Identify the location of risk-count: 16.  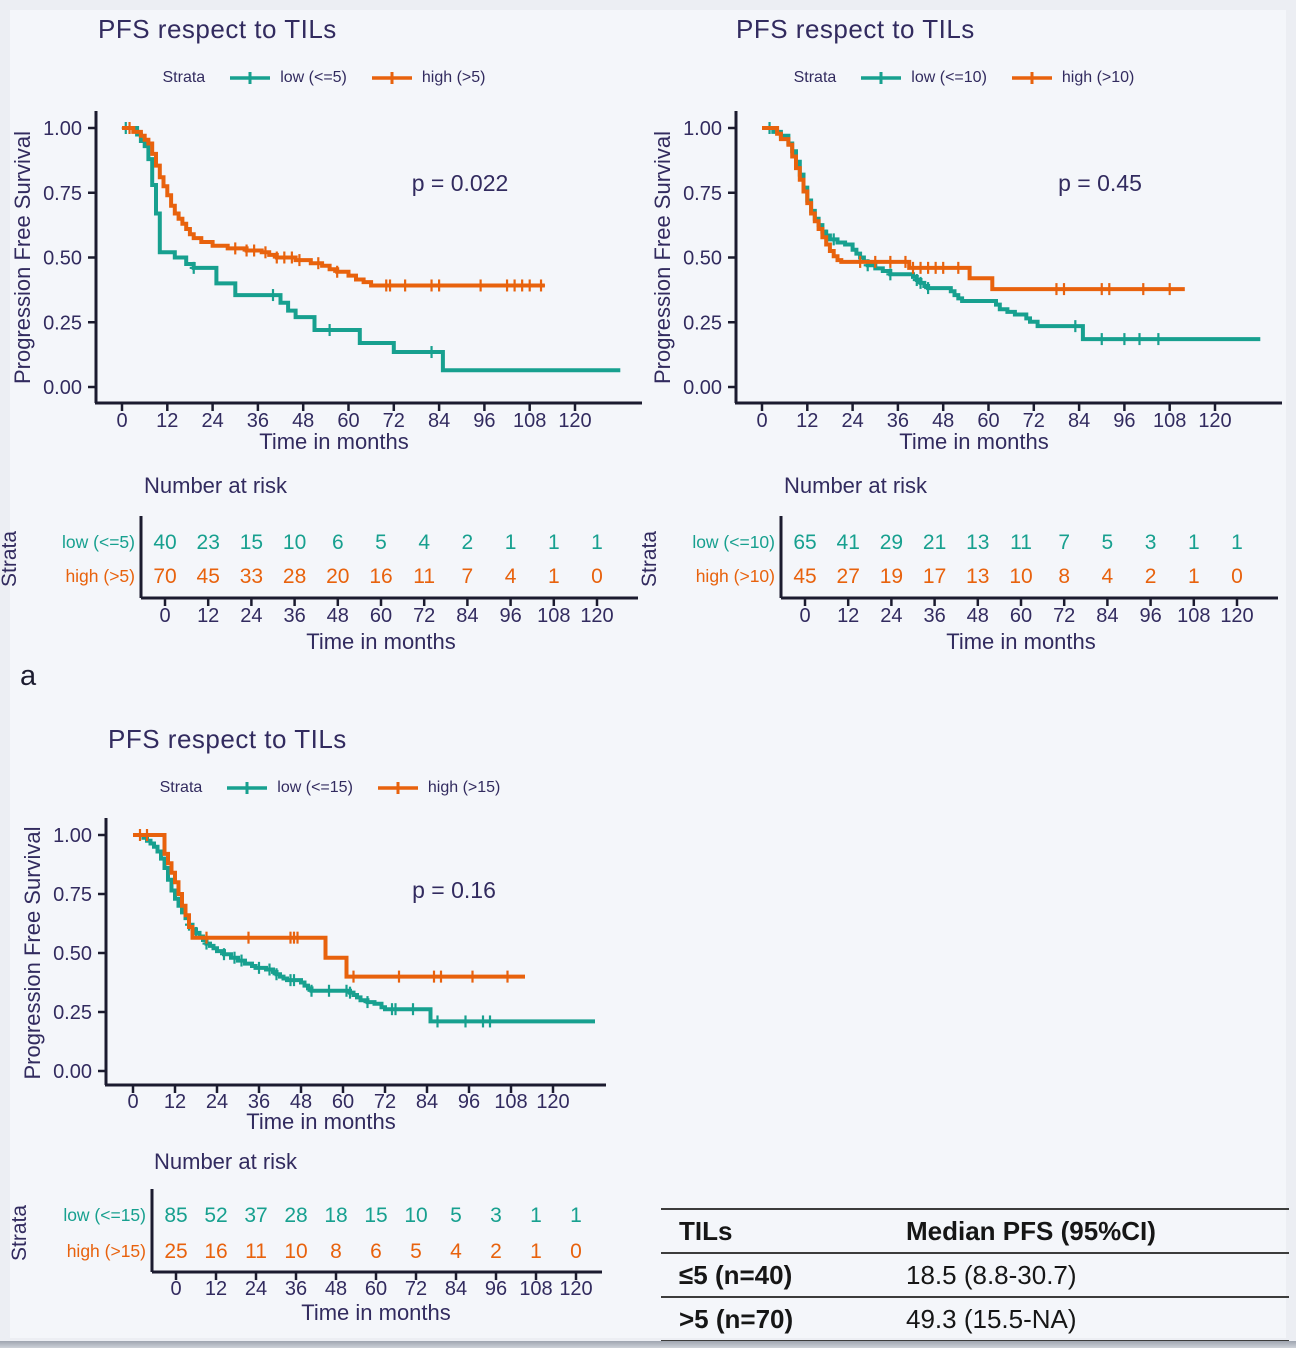
(380, 576).